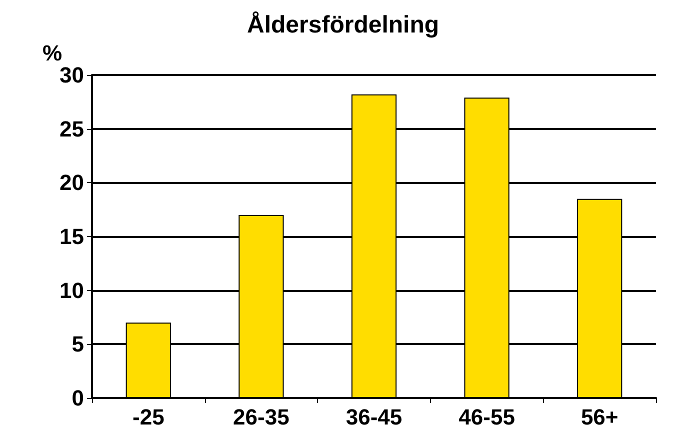  I want to click on x-tick-label: 36-45, so click(374, 417).